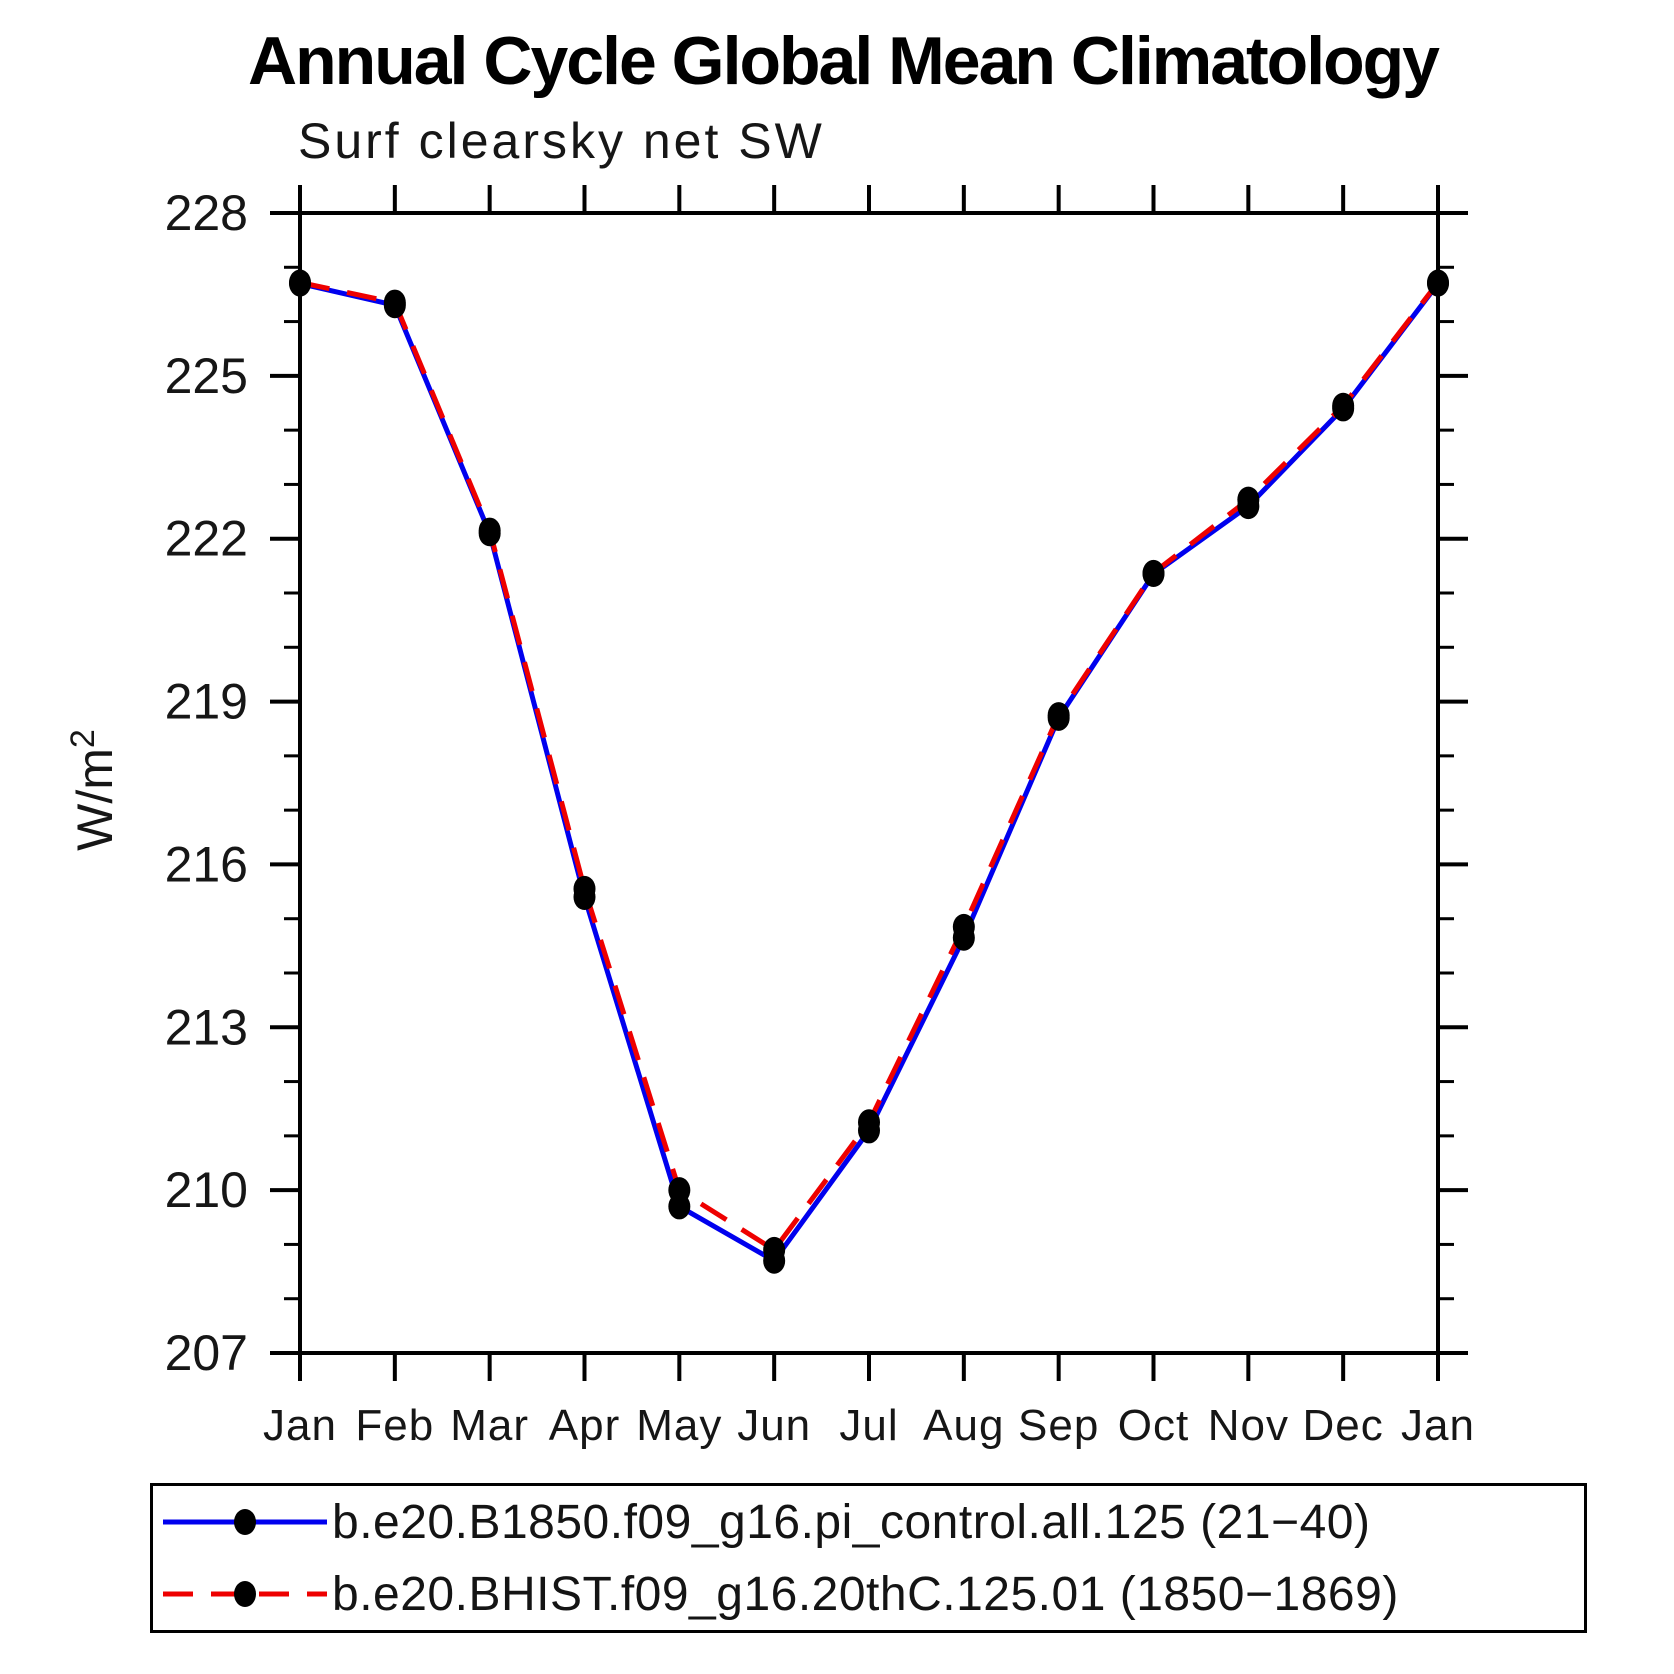 Image resolution: width=1674 pixels, height=1674 pixels. I want to click on x-tick-label: Aug, so click(963, 1425).